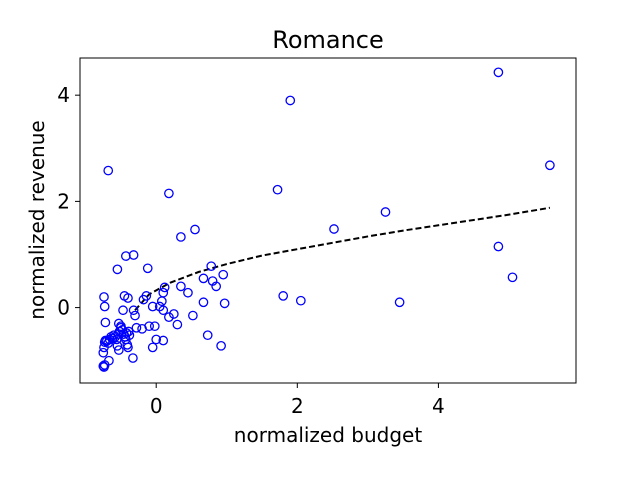 Image resolution: width=640 pixels, height=480 pixels. I want to click on x-axis-title: normalized budget, so click(328, 435).